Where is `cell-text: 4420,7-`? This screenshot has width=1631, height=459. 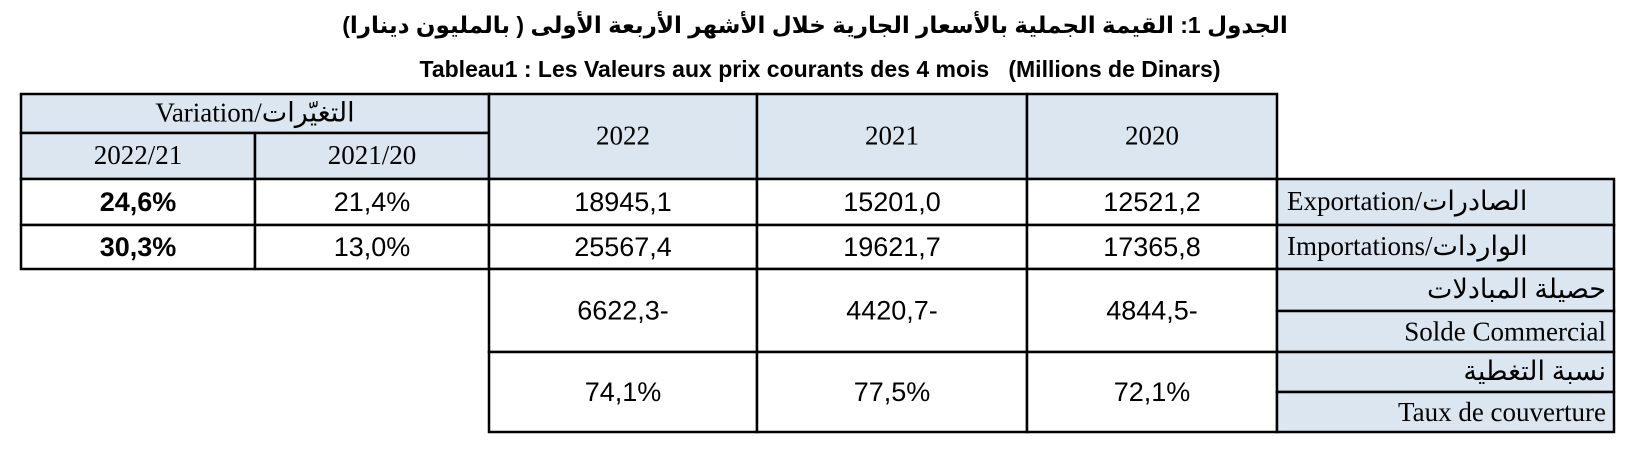
cell-text: 4420,7- is located at coordinates (892, 311).